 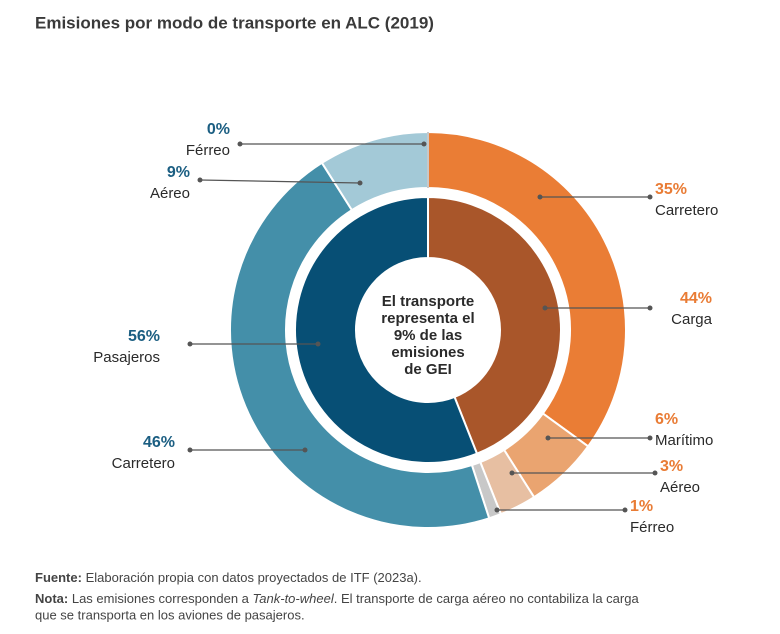 I want to click on center-text: 9% de las, so click(x=428, y=335).